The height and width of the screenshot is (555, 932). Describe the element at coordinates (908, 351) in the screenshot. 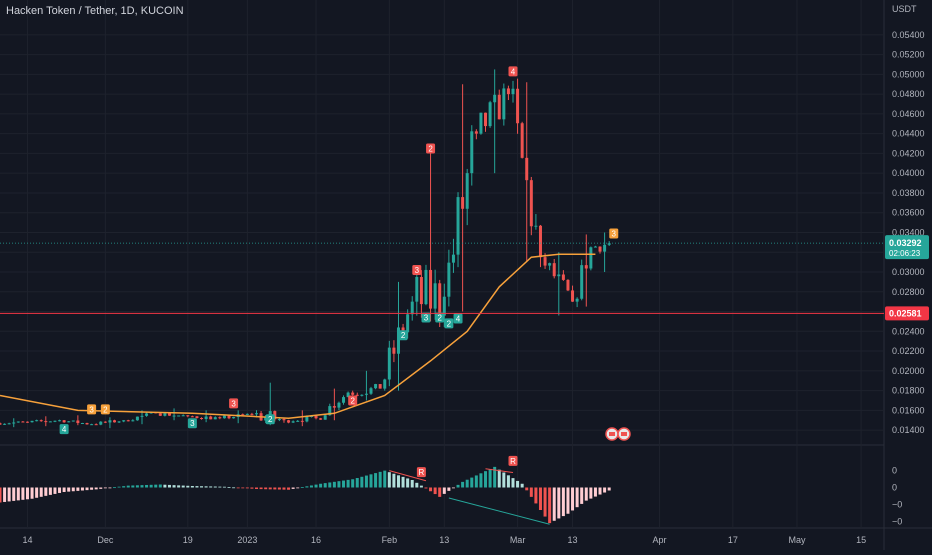

I see `price-tick-label: 0.02200` at that location.